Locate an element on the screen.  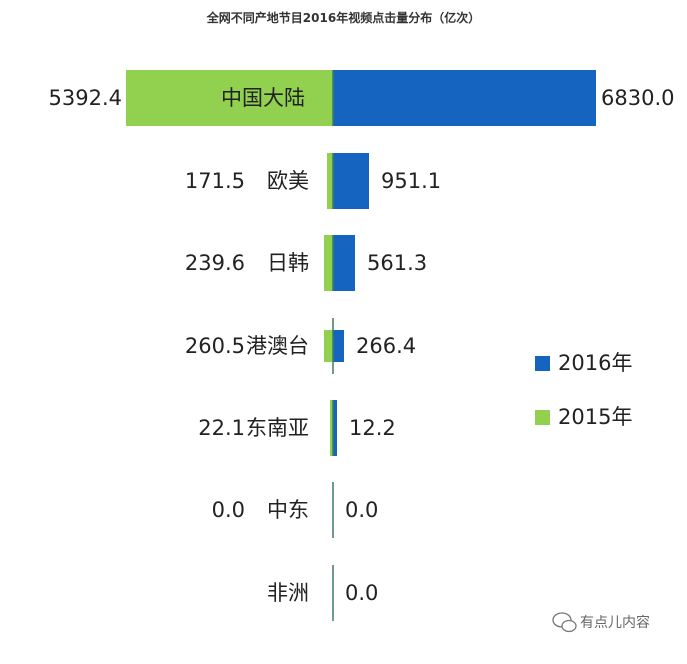
category-label-0: 中国大陆 is located at coordinates (263, 98).